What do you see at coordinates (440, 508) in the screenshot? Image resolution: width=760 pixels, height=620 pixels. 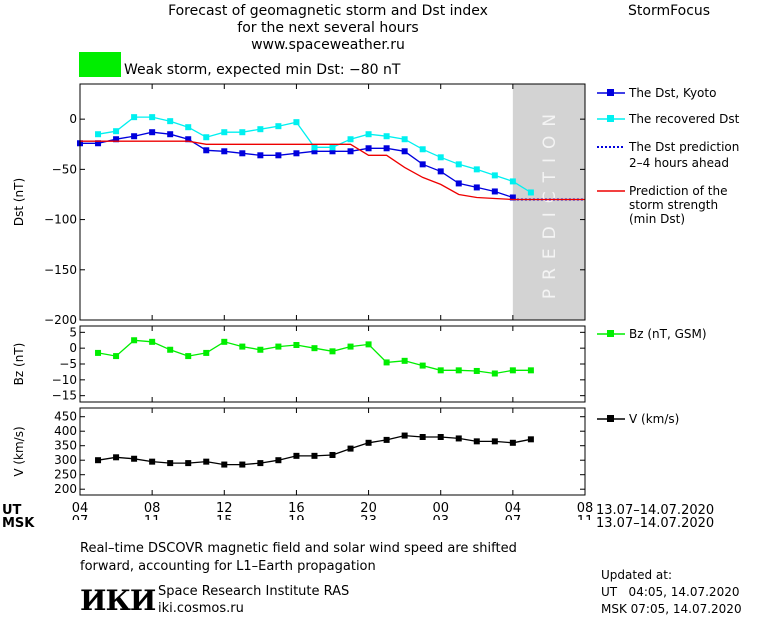 I see `ut-tick-label: 00` at bounding box center [440, 508].